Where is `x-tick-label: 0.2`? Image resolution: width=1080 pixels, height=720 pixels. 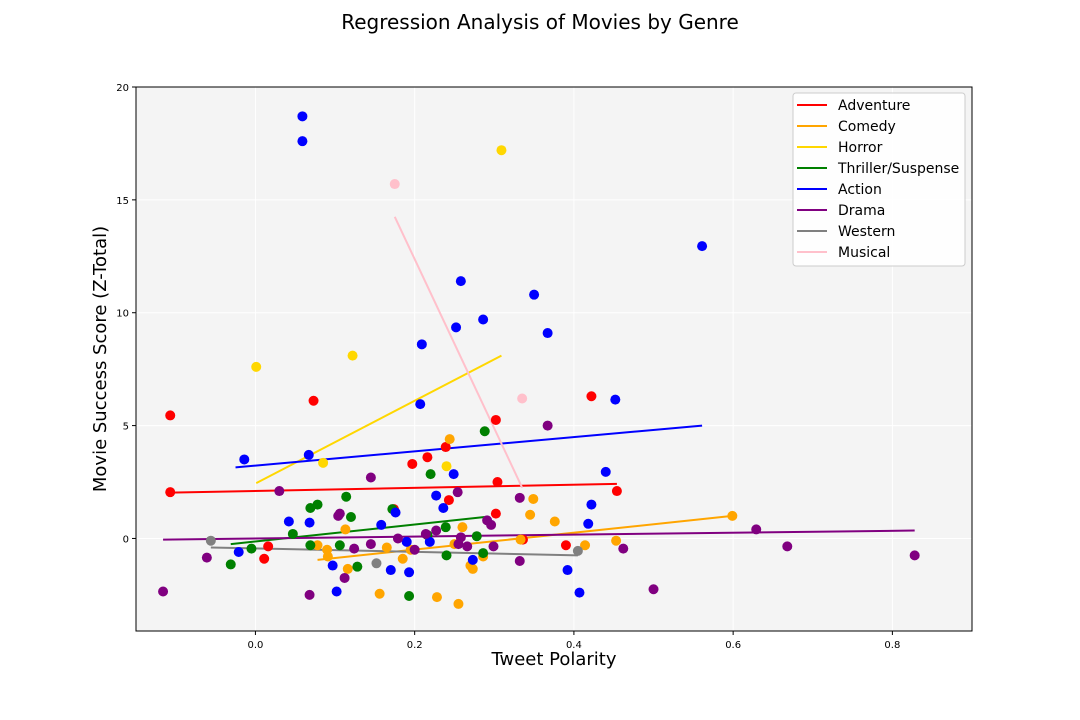 x-tick-label: 0.2 is located at coordinates (415, 645).